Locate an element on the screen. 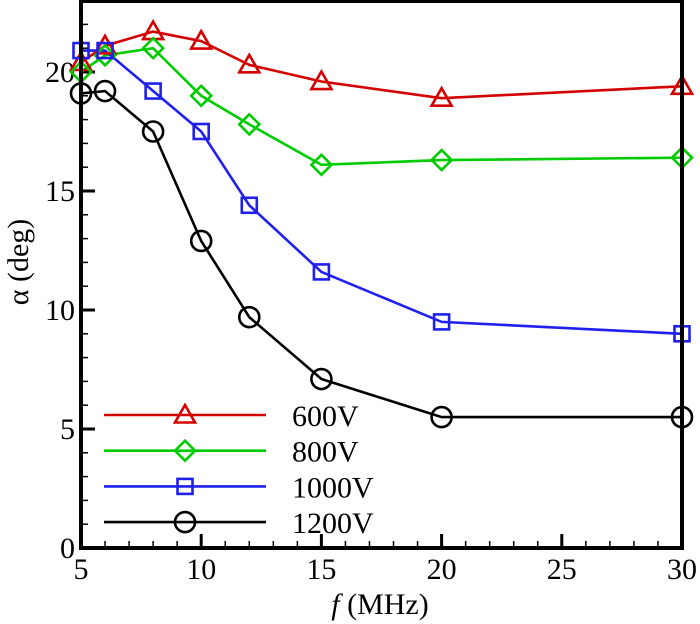  legend-marker-diamond-icon is located at coordinates (185, 450).